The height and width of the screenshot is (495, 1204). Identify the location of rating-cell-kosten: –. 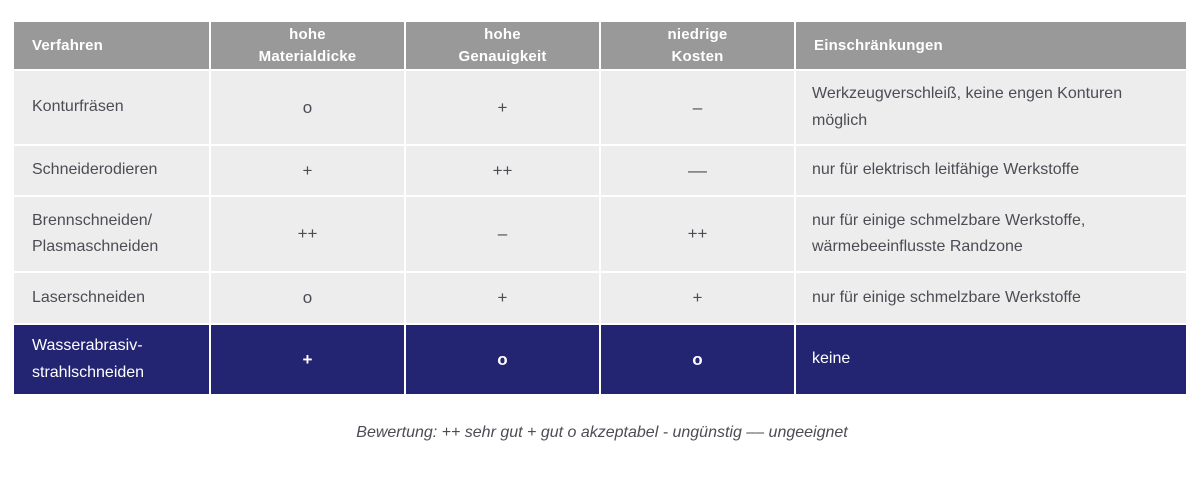
(697, 107).